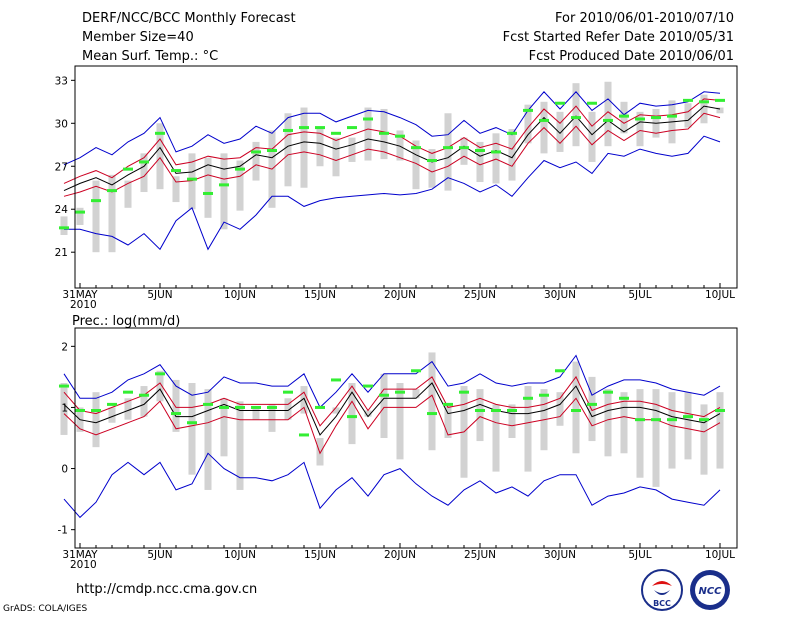  What do you see at coordinates (560, 295) in the screenshot?
I see `x-tick-label: 30JUN` at bounding box center [560, 295].